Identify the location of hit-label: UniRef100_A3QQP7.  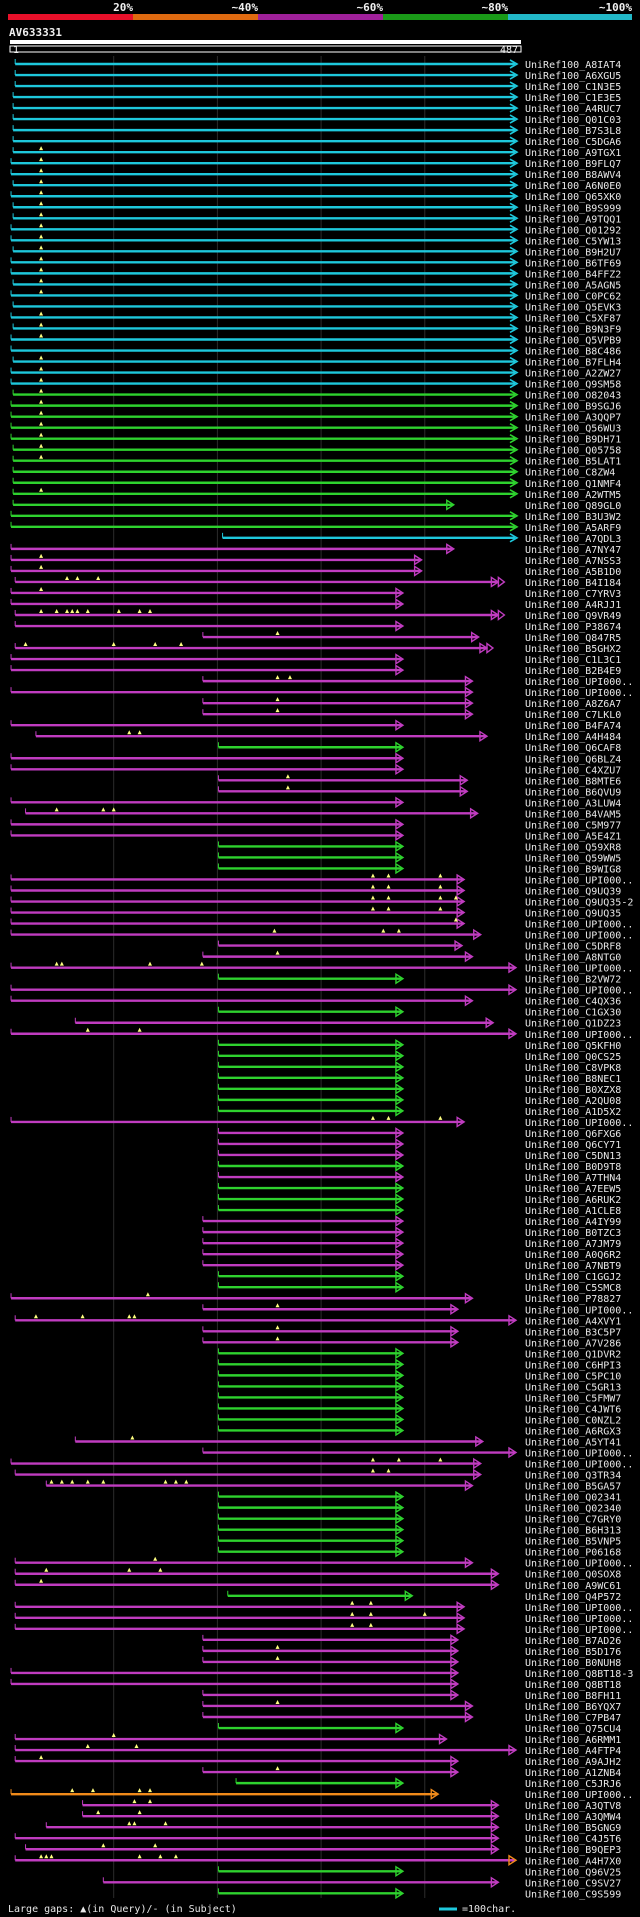
(573, 418).